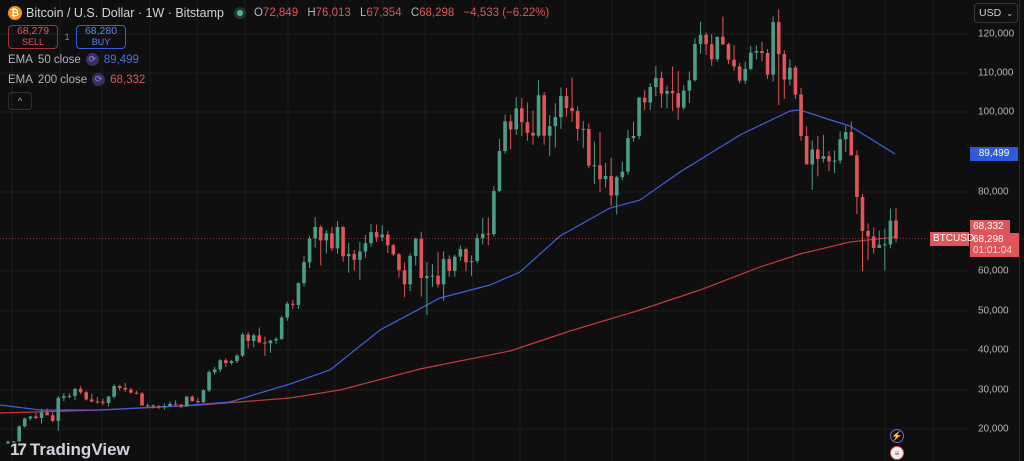 The width and height of the screenshot is (1024, 461). What do you see at coordinates (988, 239) in the screenshot?
I see `last-price-value: 68,298` at bounding box center [988, 239].